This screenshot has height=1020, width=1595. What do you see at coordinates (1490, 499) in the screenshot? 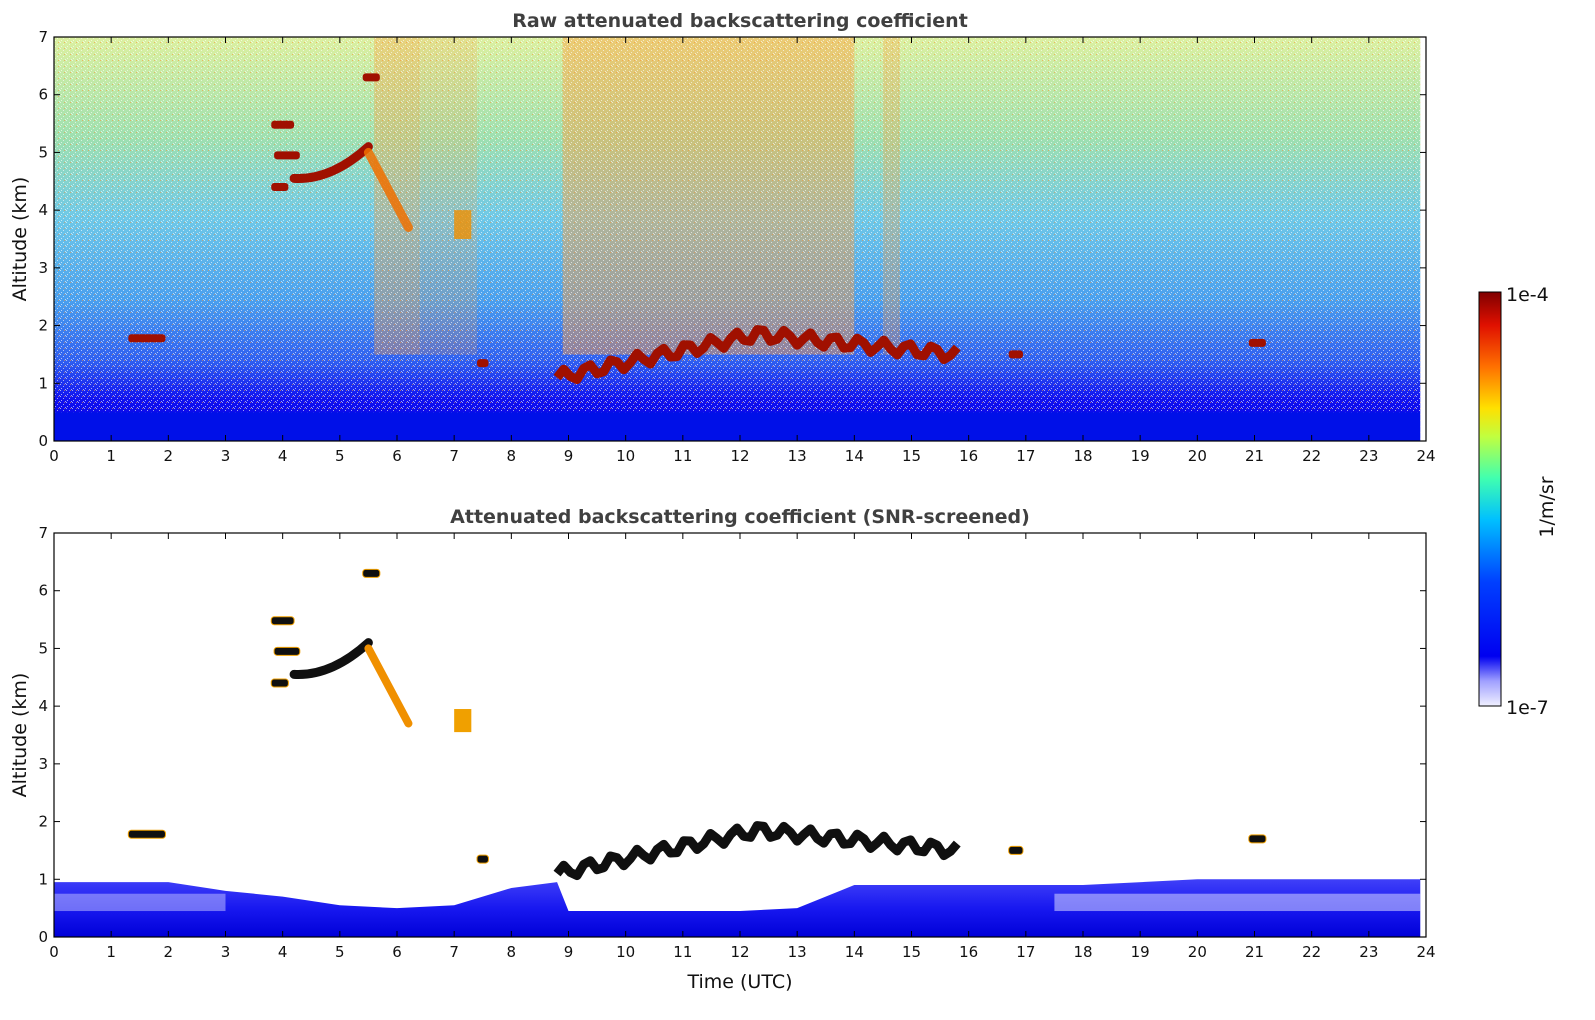
I see `colorbar-gradient` at bounding box center [1490, 499].